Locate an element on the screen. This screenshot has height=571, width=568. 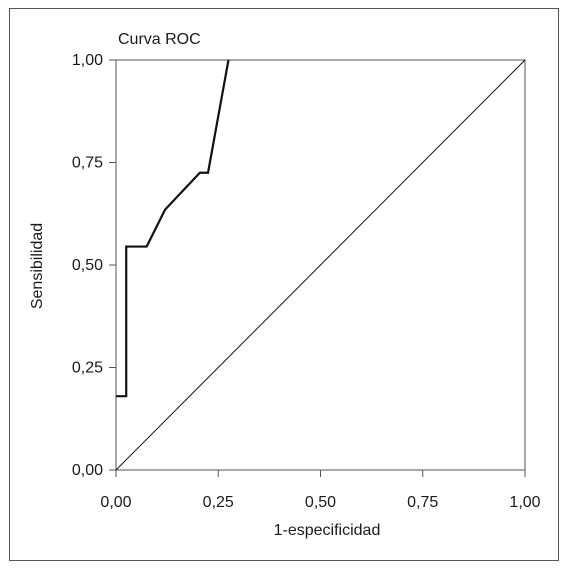
x-tick-label: 0,00 is located at coordinates (115, 502).